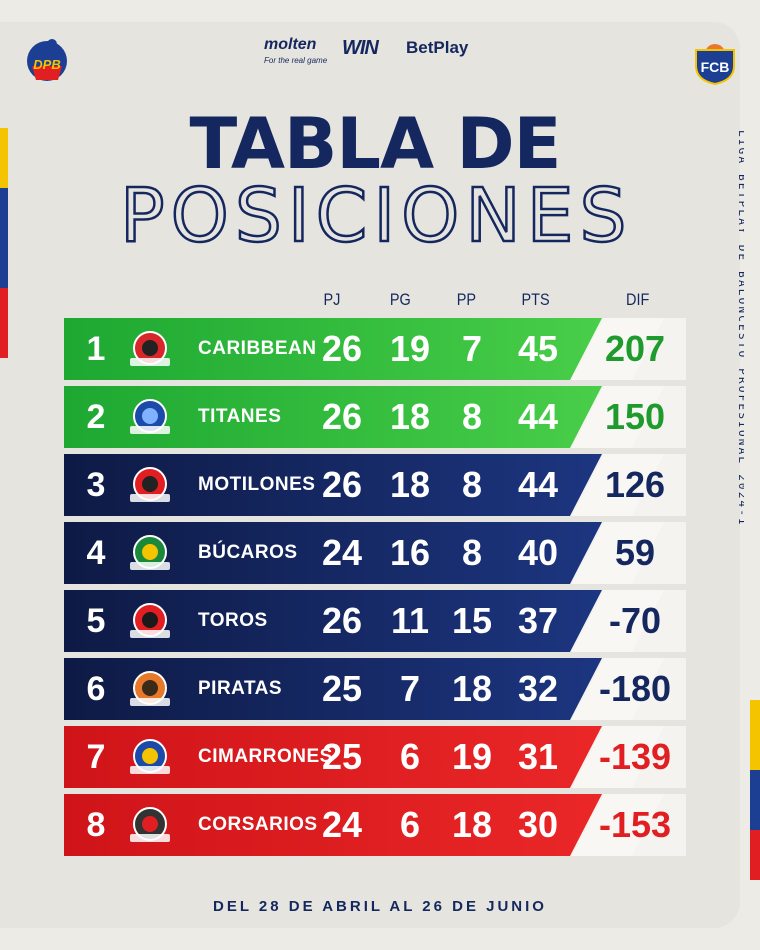 The height and width of the screenshot is (950, 760). Describe the element at coordinates (755, 855) in the screenshot. I see `flag-stripe-red-right` at that location.